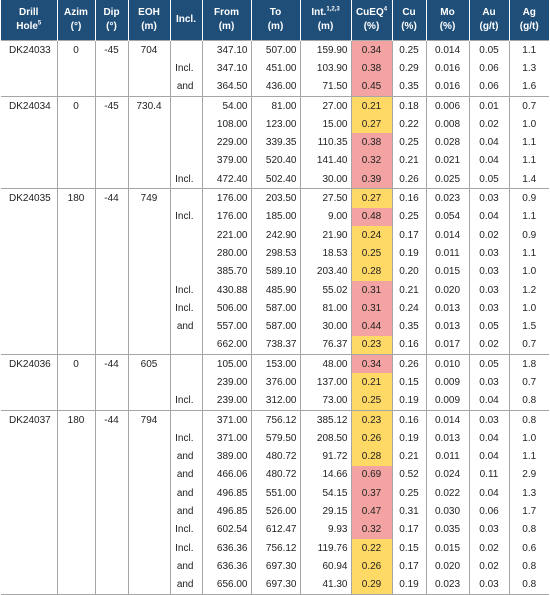 The width and height of the screenshot is (550, 595). What do you see at coordinates (227, 585) in the screenshot?
I see `from-cell: 656.00` at bounding box center [227, 585].